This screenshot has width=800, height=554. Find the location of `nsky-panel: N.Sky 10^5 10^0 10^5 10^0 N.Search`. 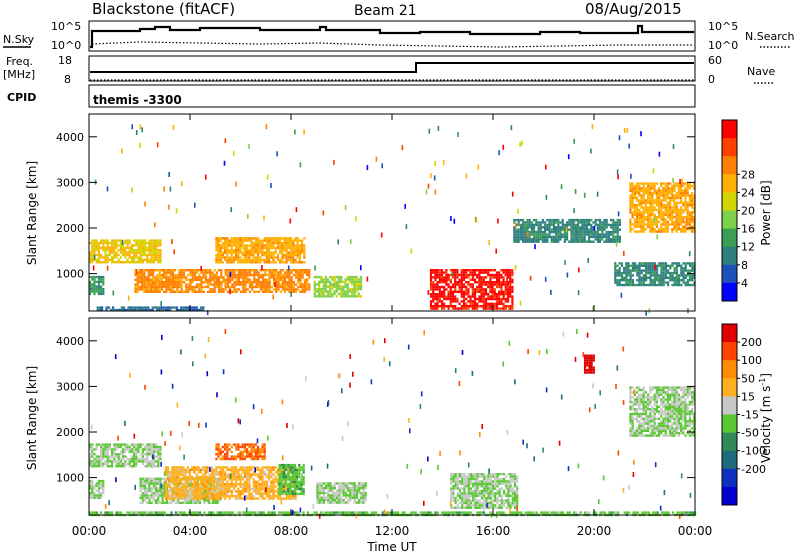

nsky-panel: N.Sky 10^5 10^0 10^5 10^0 N.Search is located at coordinates (399, 36).